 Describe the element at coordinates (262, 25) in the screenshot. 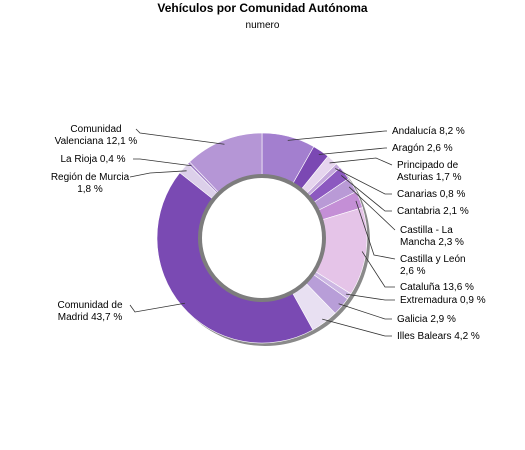

I see `chart-subtitle: numero` at that location.